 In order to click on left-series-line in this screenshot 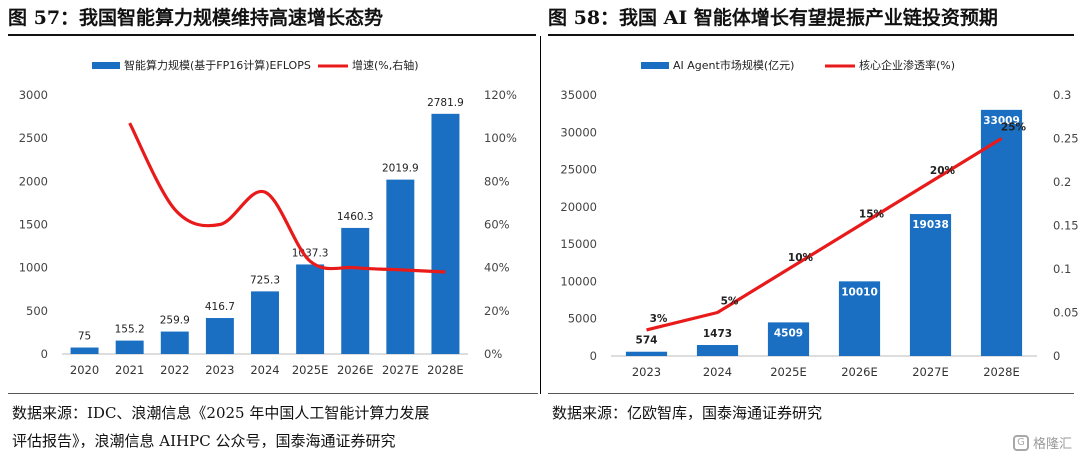, I will do `click(287, 198)`.